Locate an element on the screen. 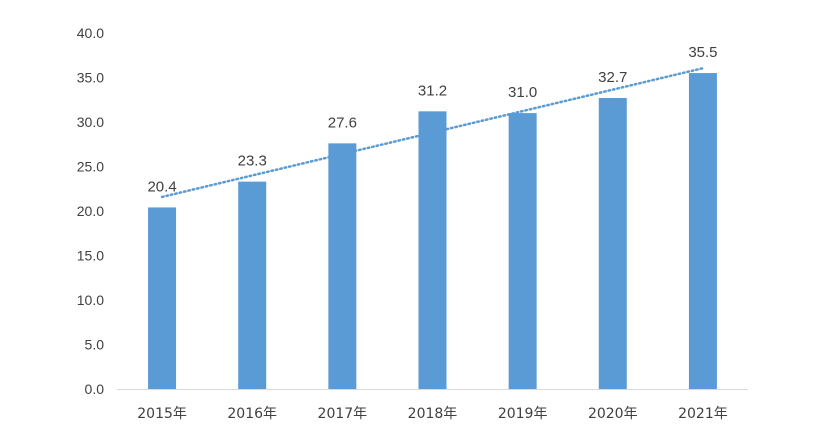 Image resolution: width=818 pixels, height=436 pixels. data-label: 32.7 is located at coordinates (612, 77).